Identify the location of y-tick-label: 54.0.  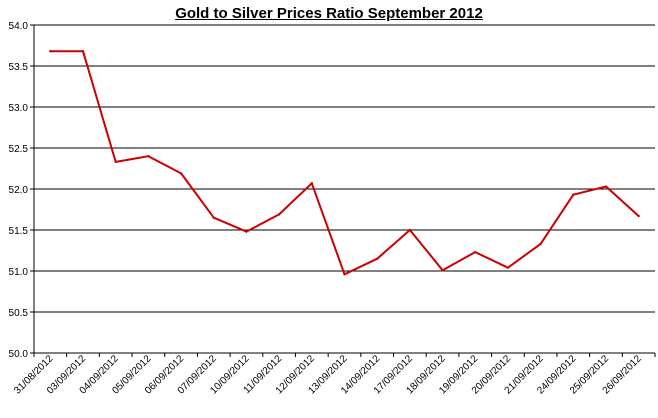
(19, 26).